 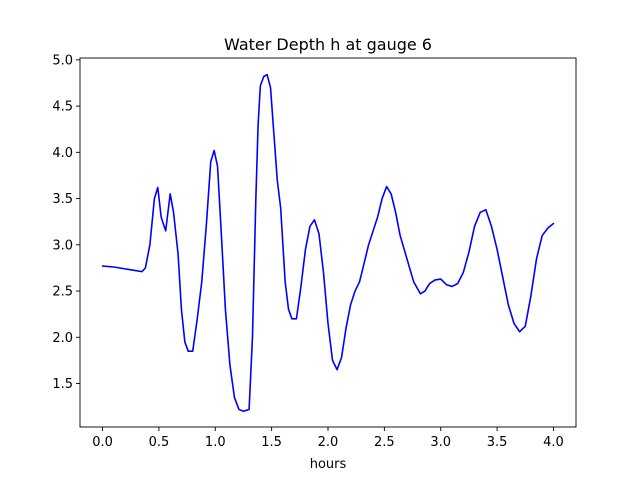 What do you see at coordinates (159, 442) in the screenshot?
I see `x-tick-label: 0.5` at bounding box center [159, 442].